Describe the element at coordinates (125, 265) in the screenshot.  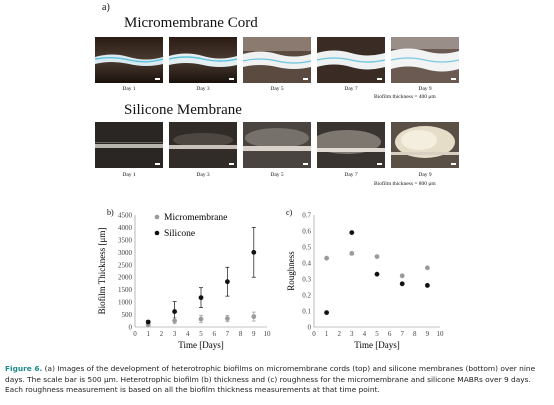
I see `y-tick-label: 2500` at that location.